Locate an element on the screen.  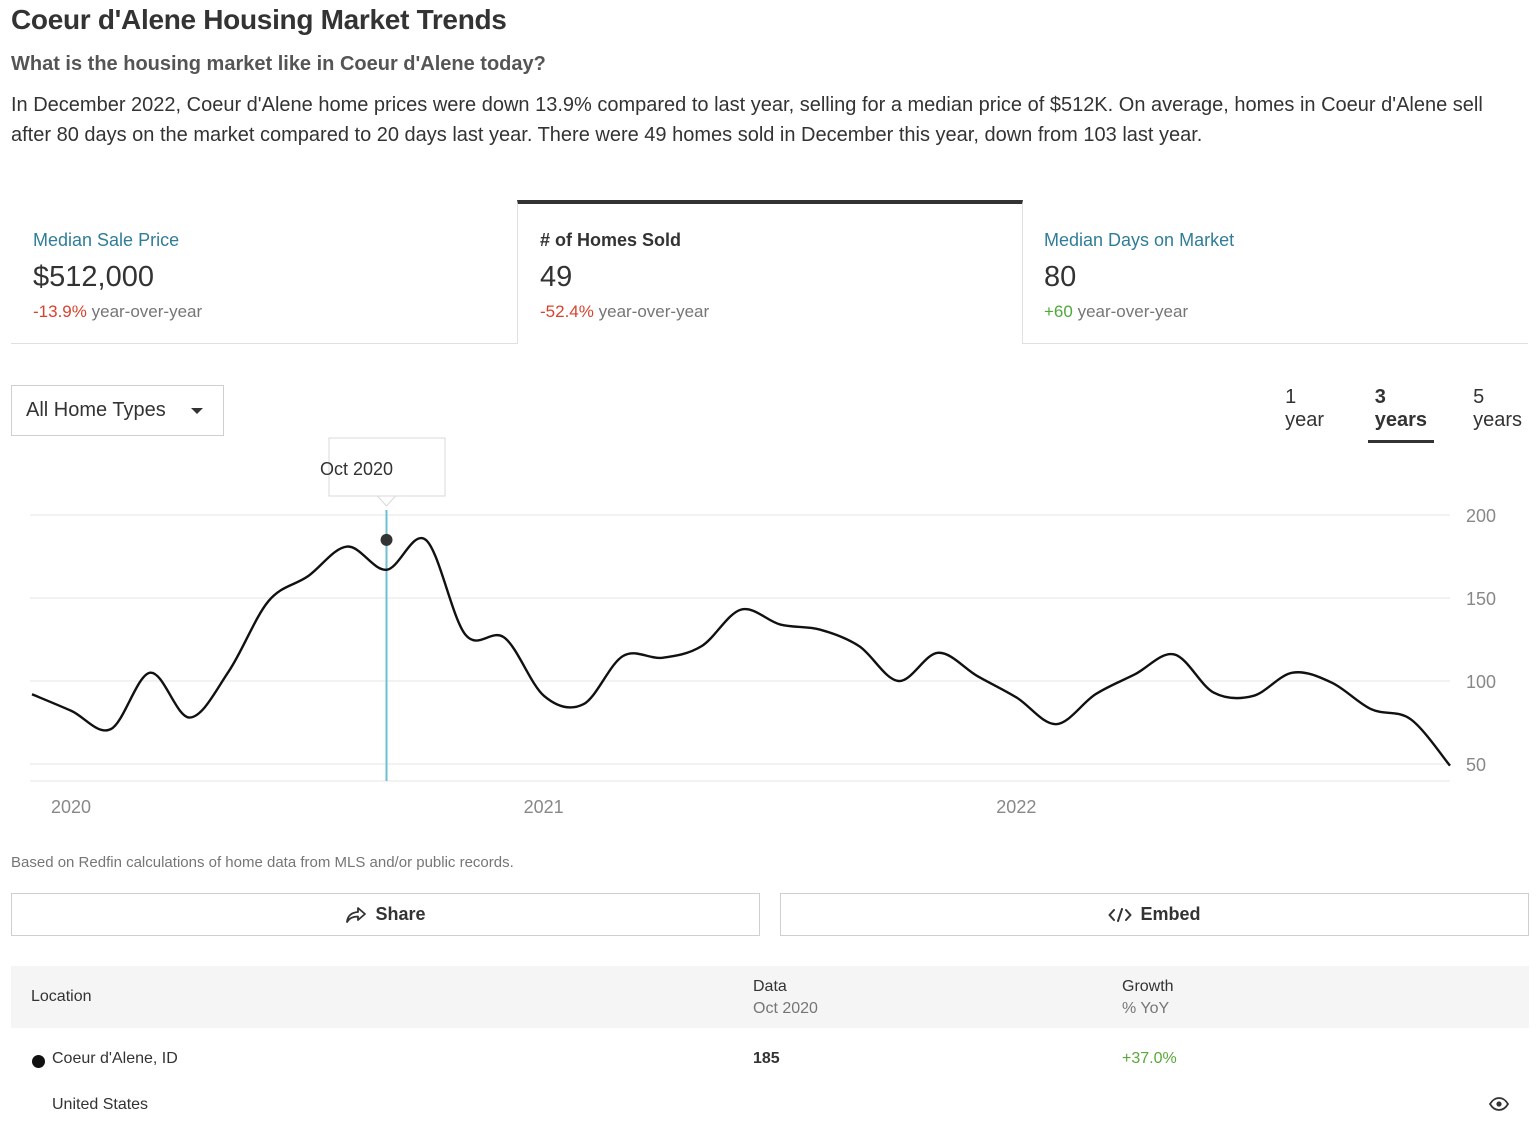
chart-tooltip: Oct 2020 is located at coordinates (383, 472).